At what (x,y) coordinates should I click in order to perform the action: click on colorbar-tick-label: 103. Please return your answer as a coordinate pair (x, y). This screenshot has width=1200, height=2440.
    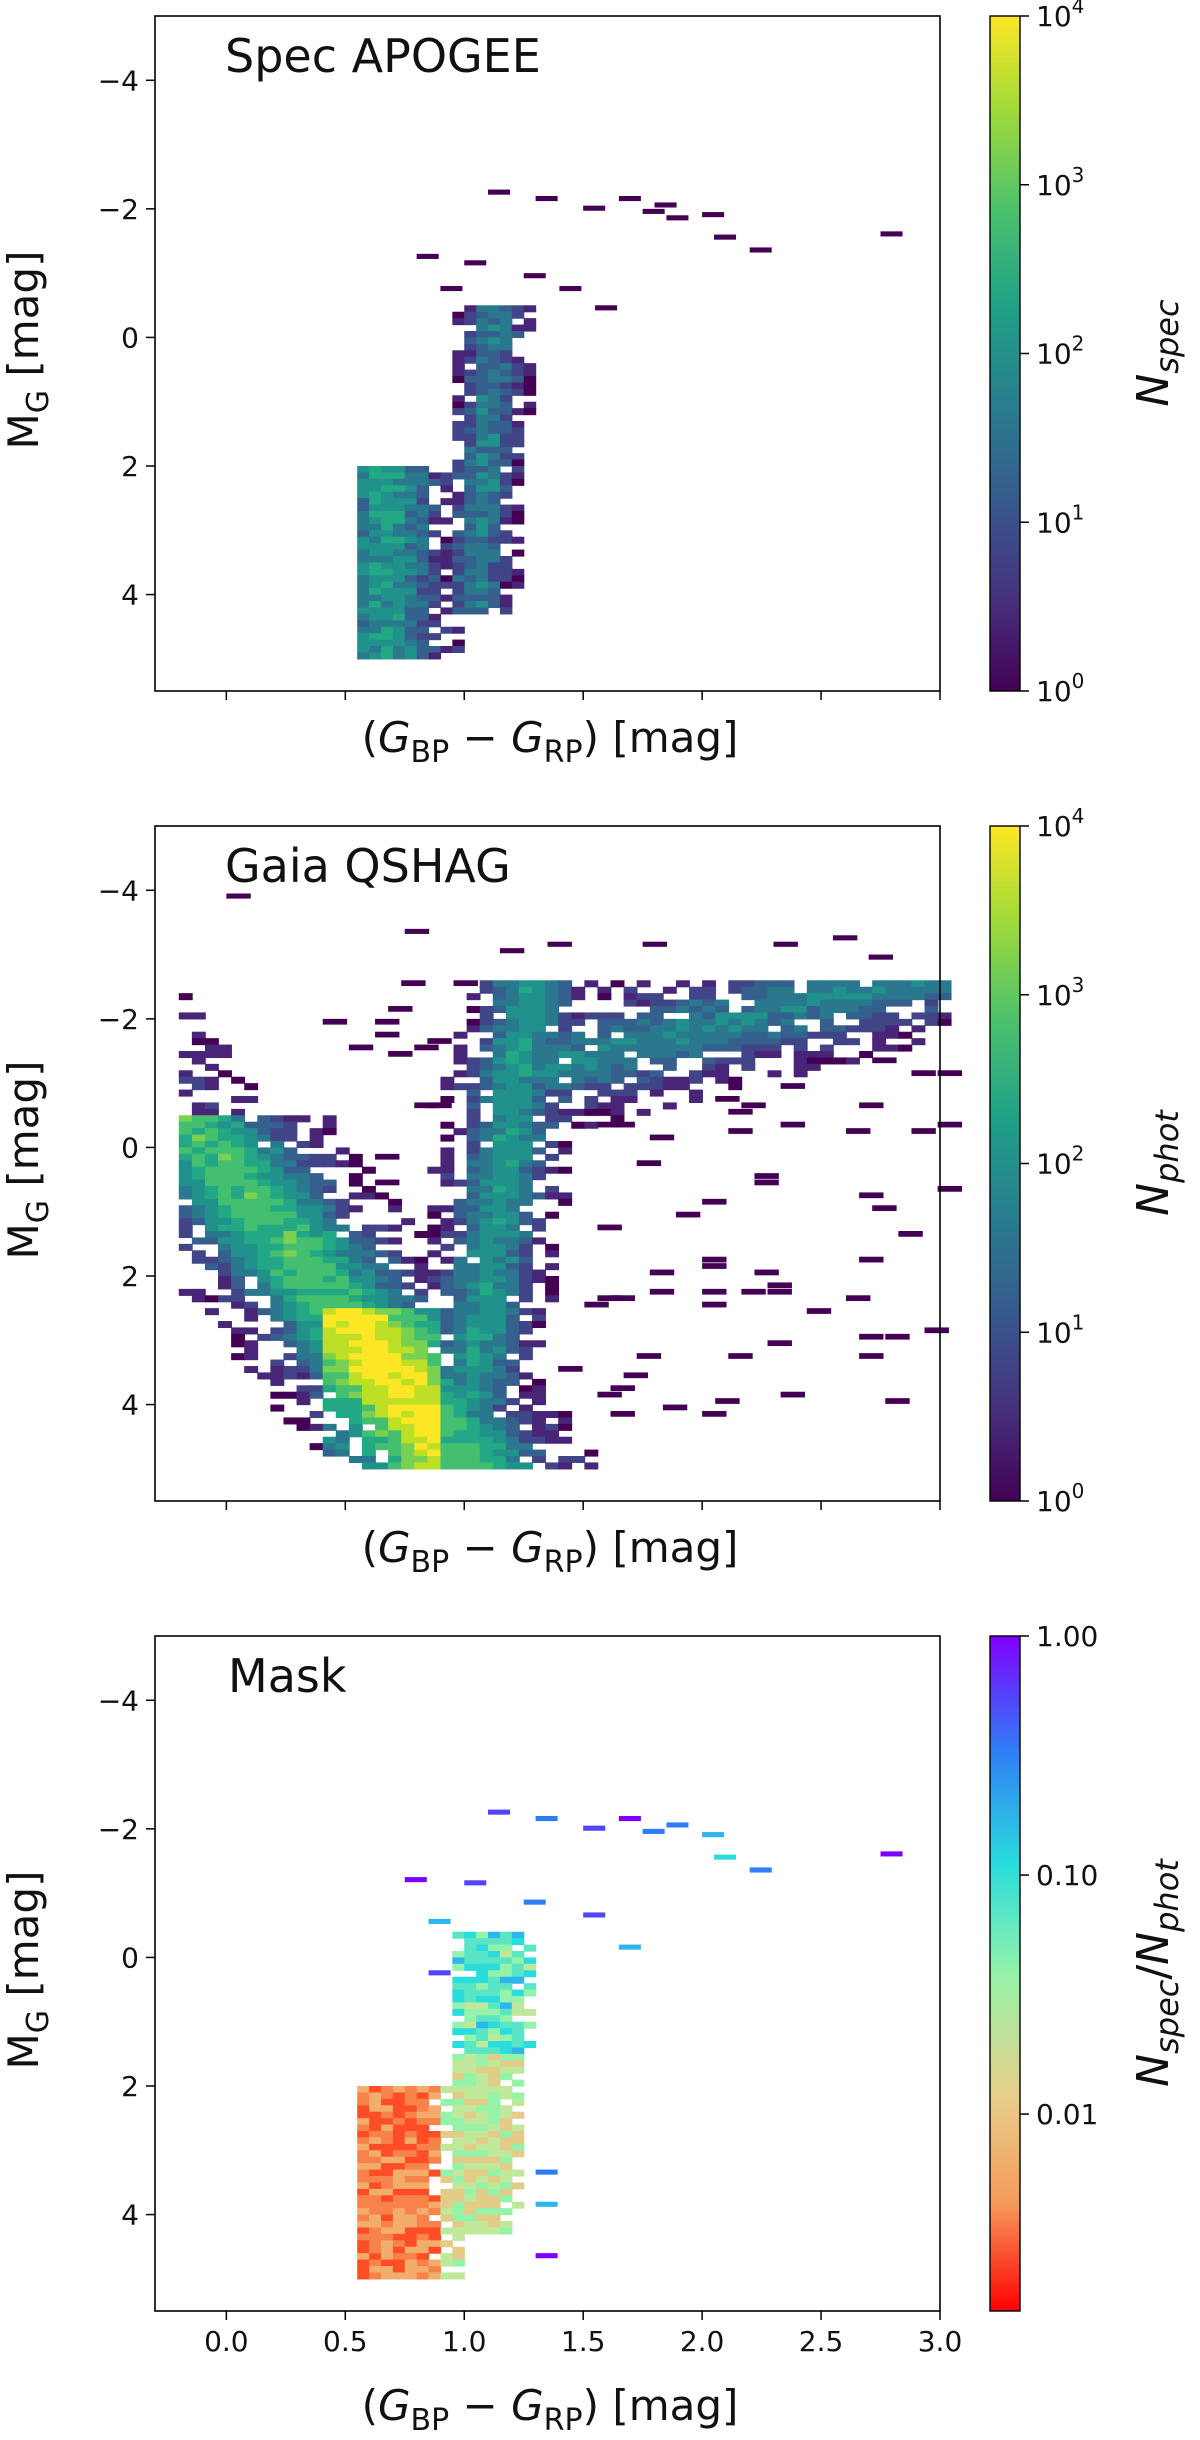
    Looking at the image, I should click on (1060, 992).